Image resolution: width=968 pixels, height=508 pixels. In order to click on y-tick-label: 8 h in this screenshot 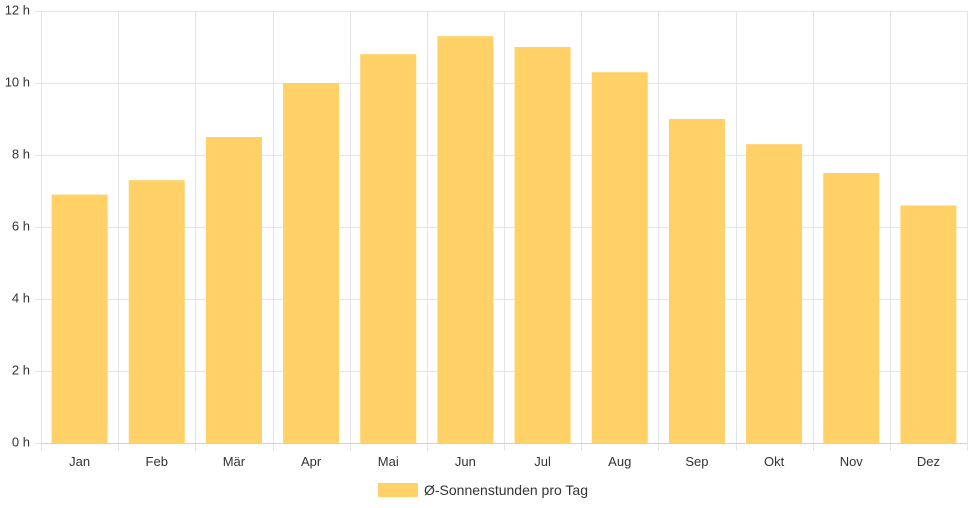, I will do `click(21, 153)`.